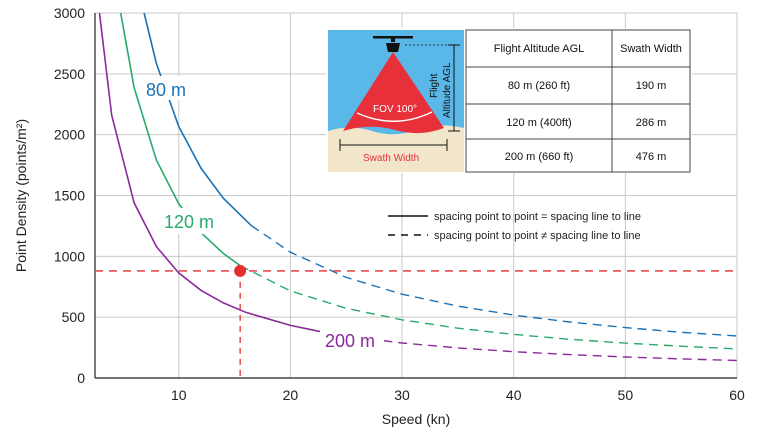  What do you see at coordinates (393, 93) in the screenshot?
I see `fov-cone` at bounding box center [393, 93].